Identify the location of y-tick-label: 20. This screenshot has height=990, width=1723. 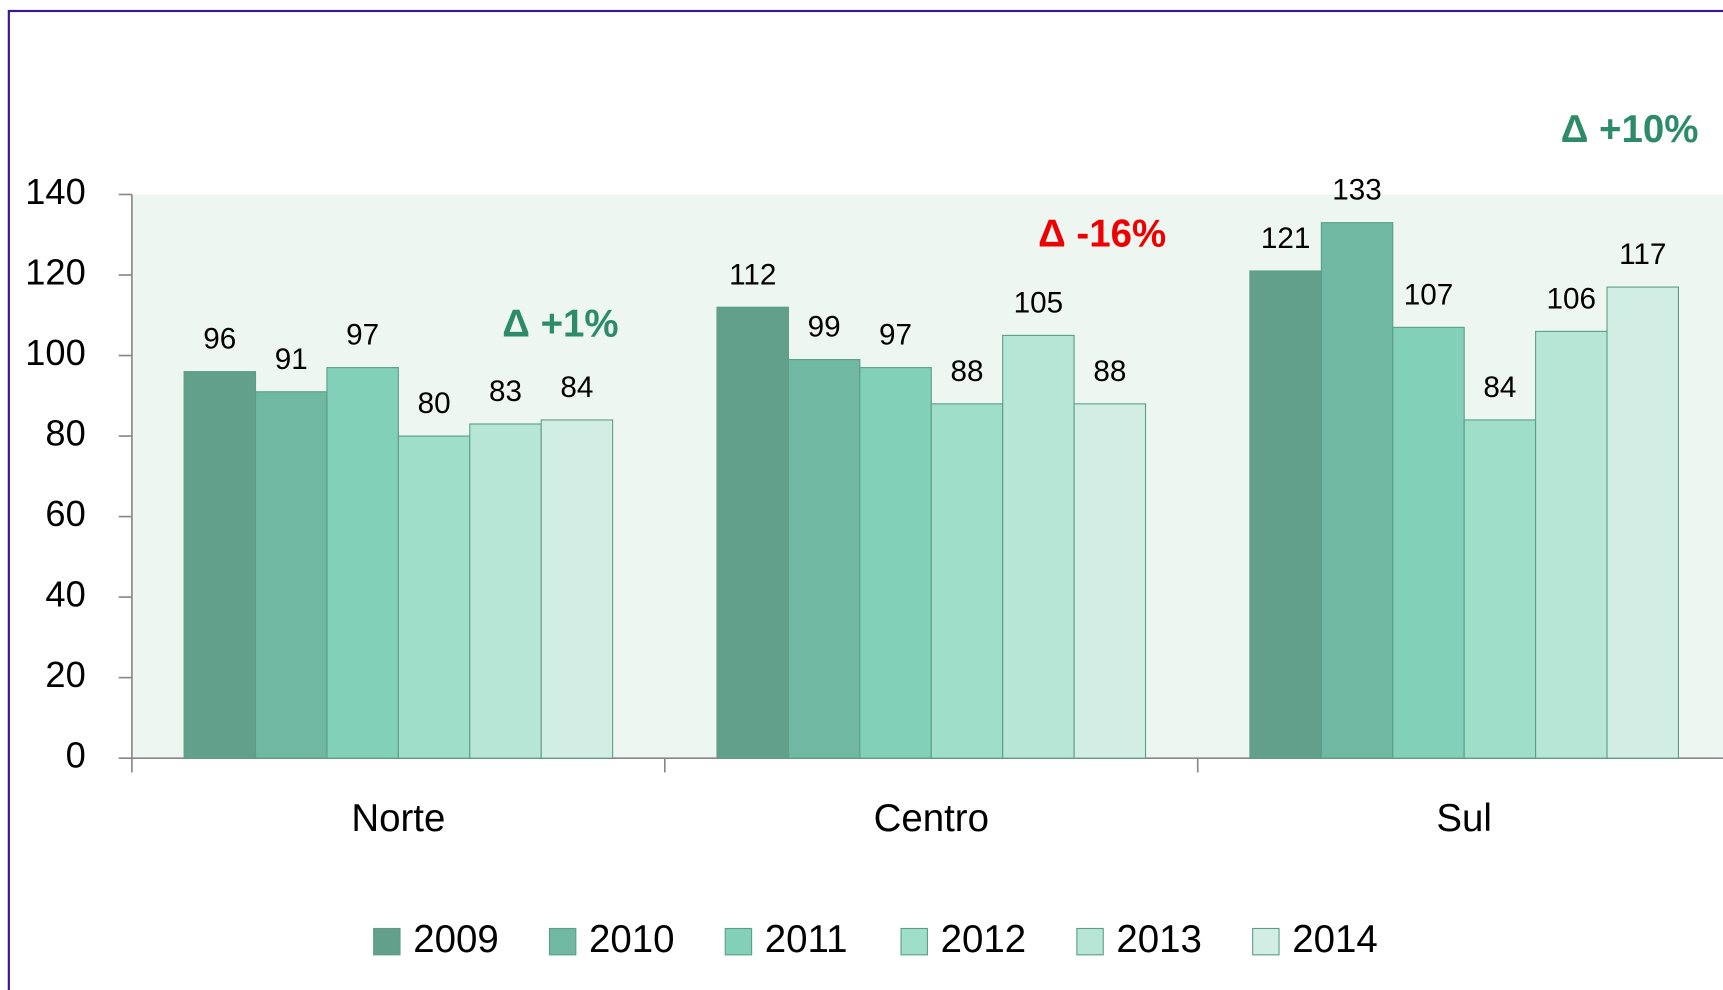
(65, 674).